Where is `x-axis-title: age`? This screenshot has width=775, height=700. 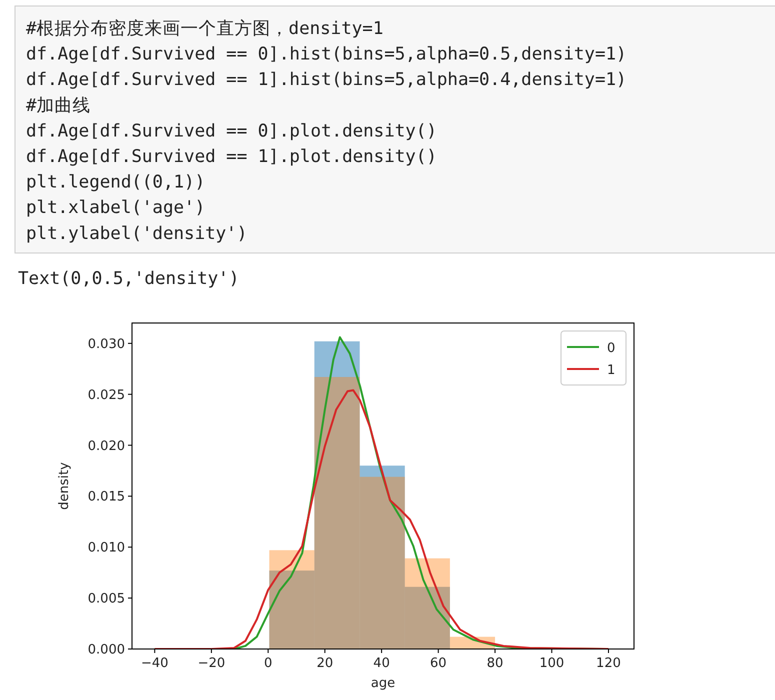 x-axis-title: age is located at coordinates (383, 683).